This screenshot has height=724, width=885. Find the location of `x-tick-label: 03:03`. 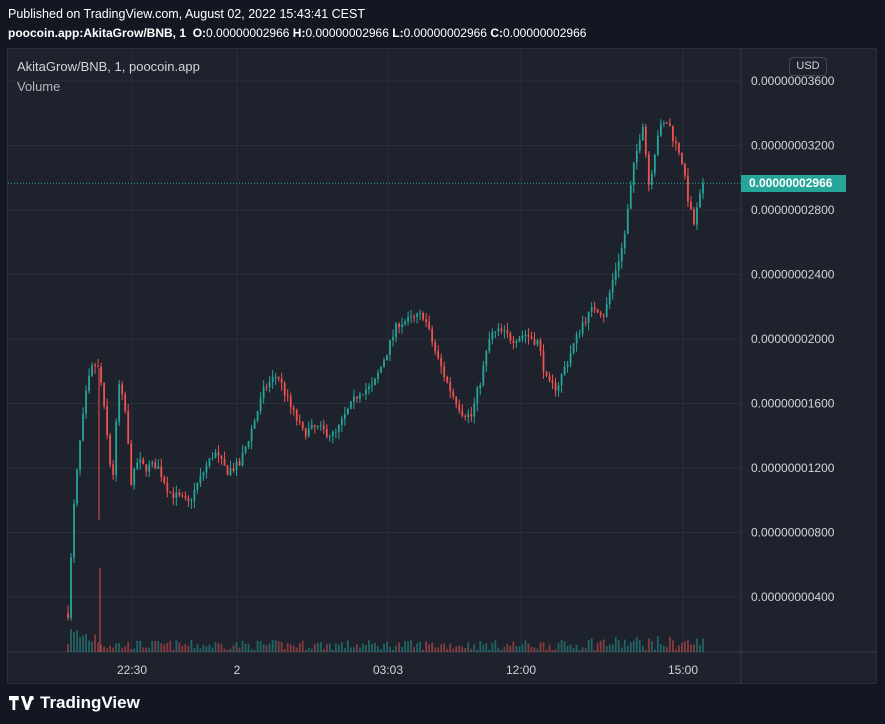

x-tick-label: 03:03 is located at coordinates (388, 670).